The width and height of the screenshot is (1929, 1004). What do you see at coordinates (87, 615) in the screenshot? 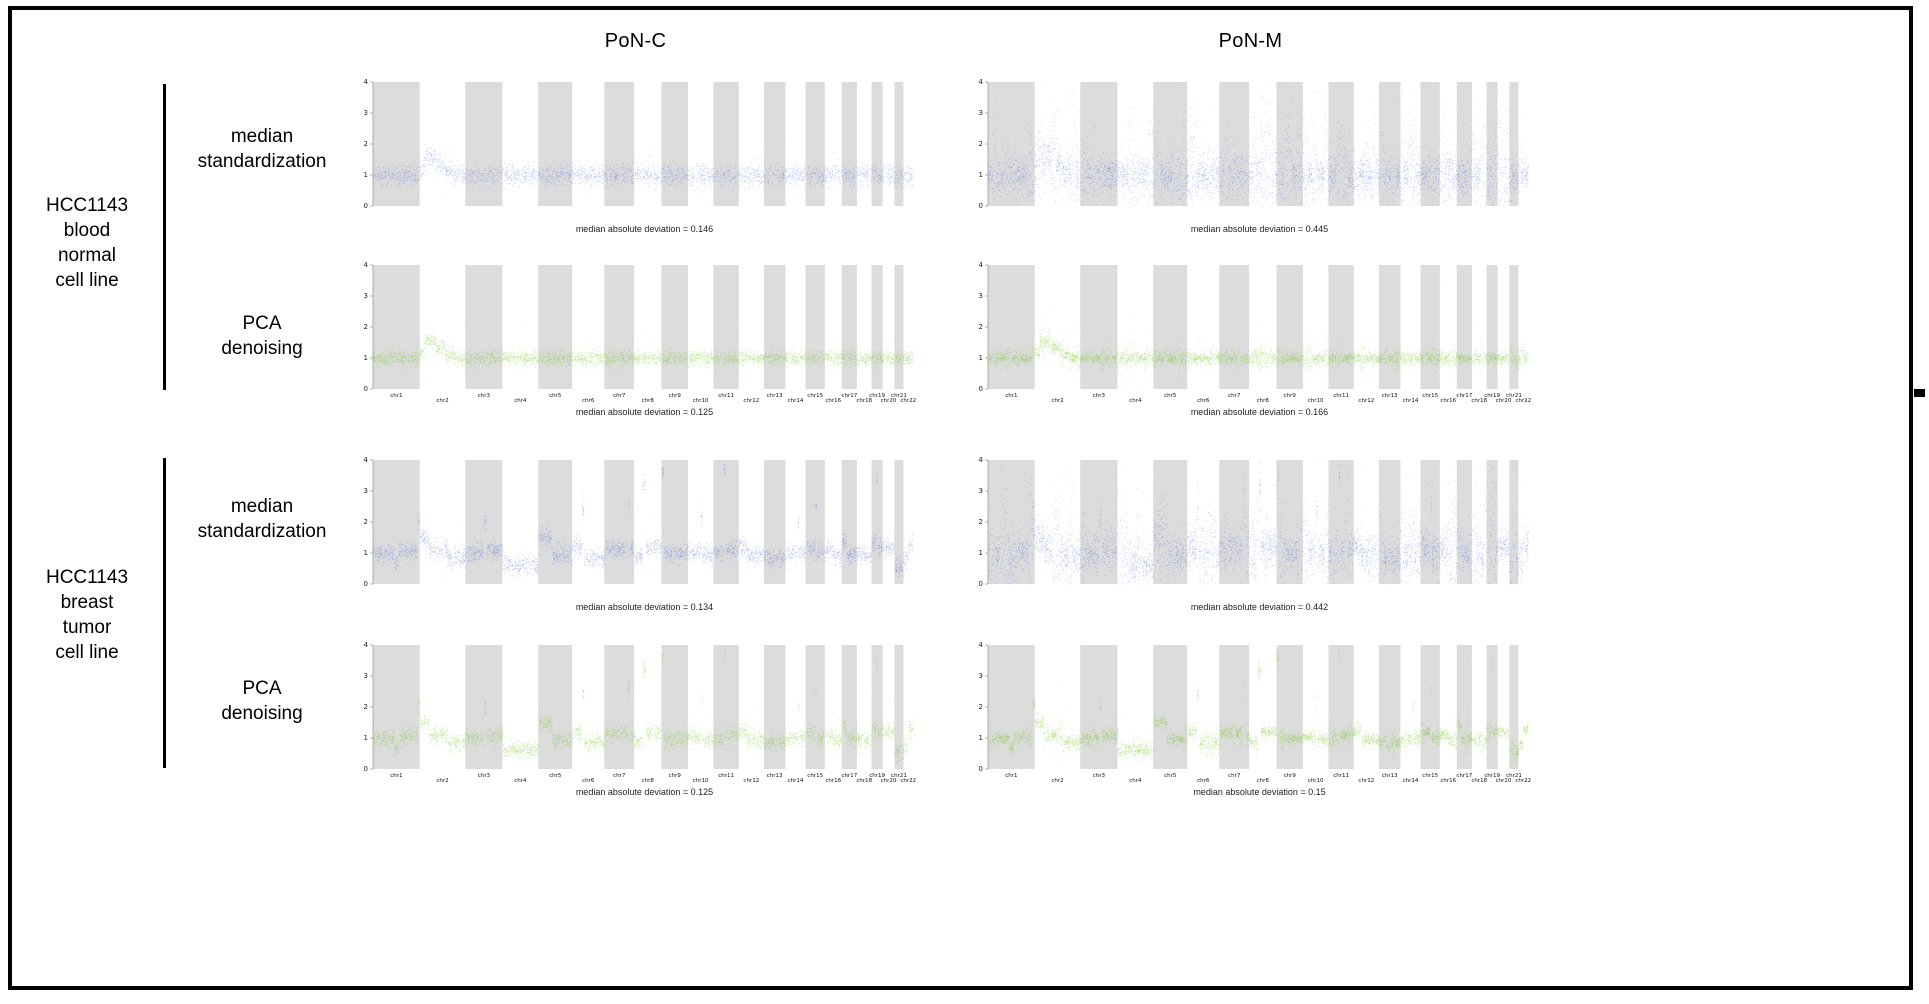
I see `row-group-label-breast-tumor: HCC1143 breast tumor cell line` at bounding box center [87, 615].